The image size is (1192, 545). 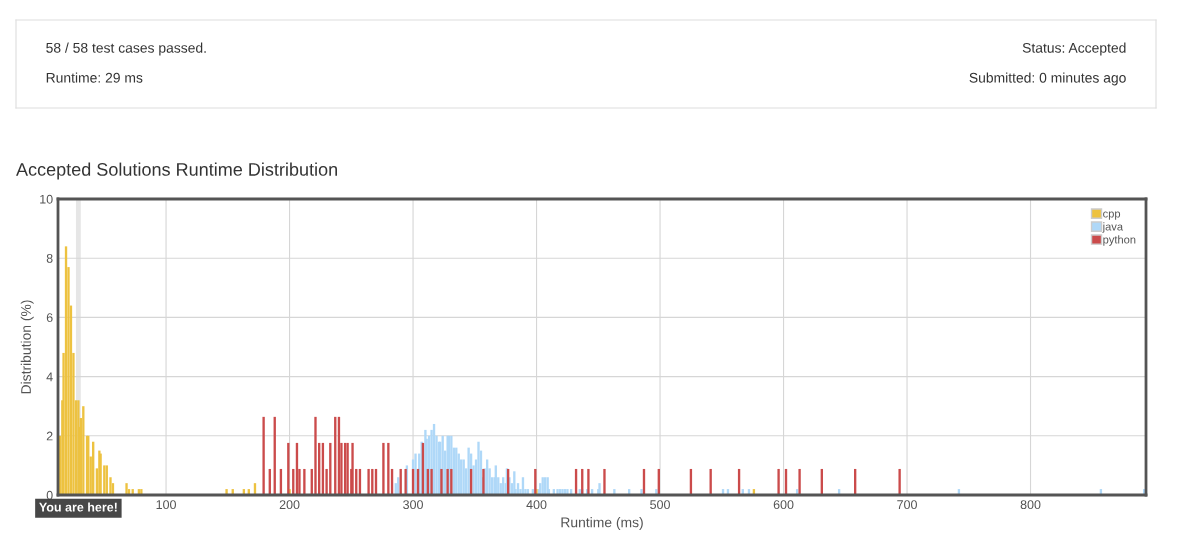 I want to click on ref-line-label: You are here!, so click(x=78, y=507).